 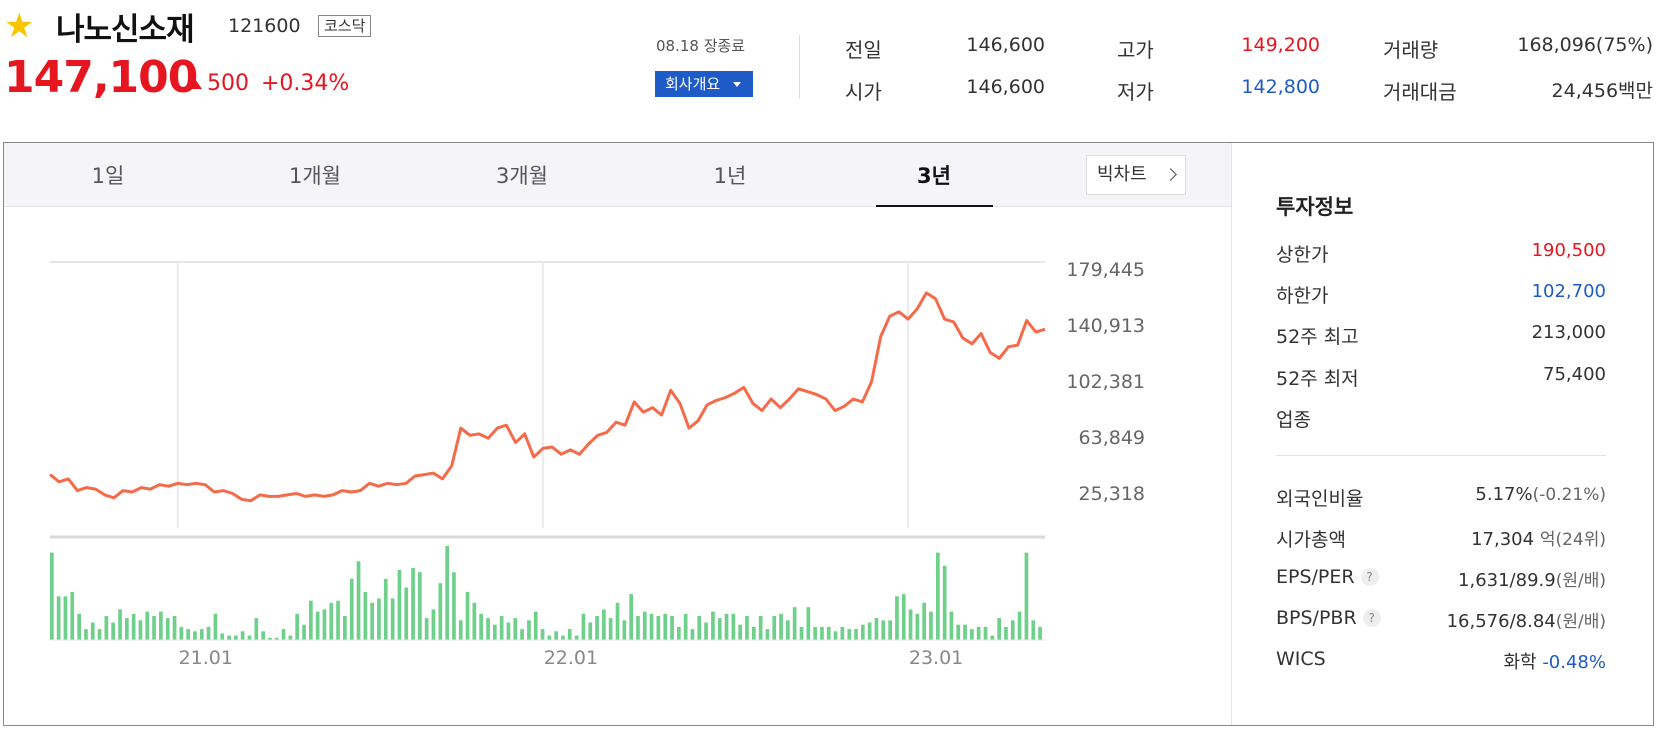 I want to click on volume-bars, so click(x=547, y=593).